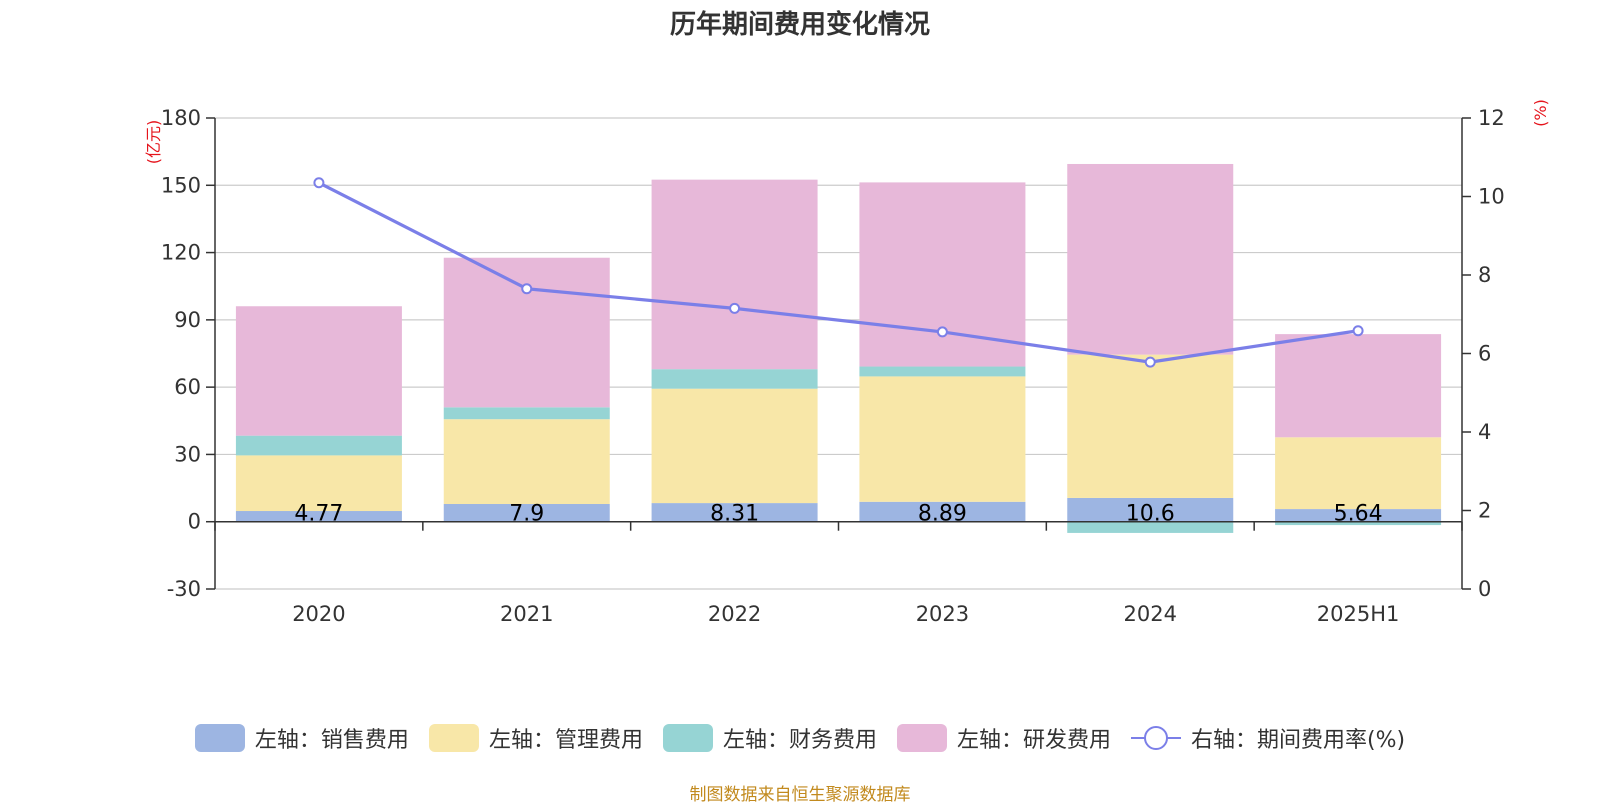 This screenshot has width=1600, height=805. What do you see at coordinates (1491, 118) in the screenshot?
I see `right-tick-label: 12` at bounding box center [1491, 118].